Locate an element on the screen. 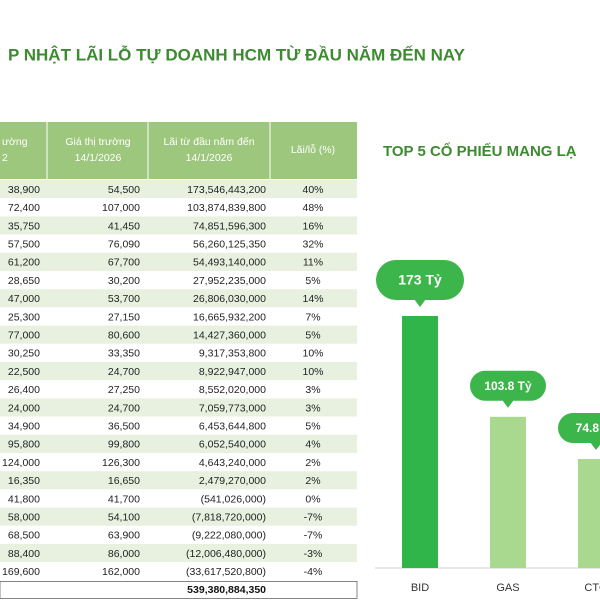 This screenshot has width=600, height=600. column-header: Giá thị trường is located at coordinates (97, 142).